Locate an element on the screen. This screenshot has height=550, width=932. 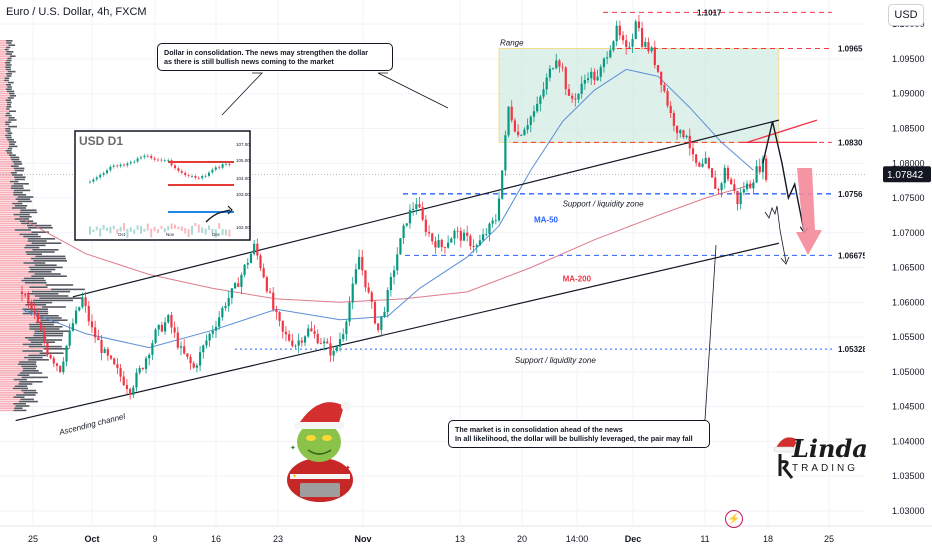
laptop is located at coordinates (320, 490).